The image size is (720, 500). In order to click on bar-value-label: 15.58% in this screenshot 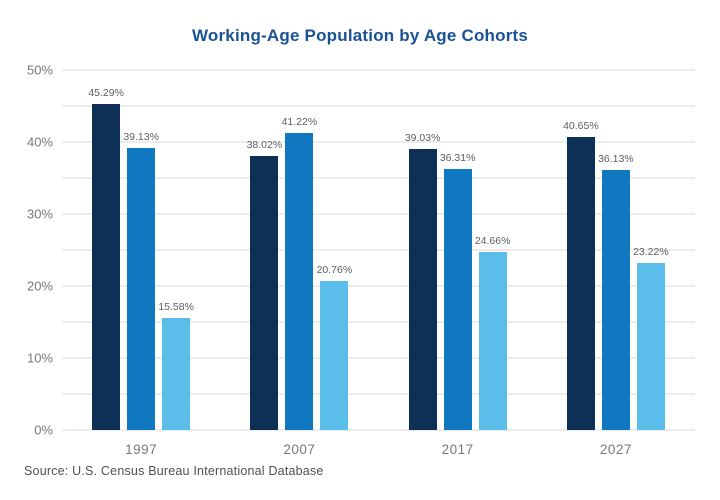, I will do `click(176, 306)`.